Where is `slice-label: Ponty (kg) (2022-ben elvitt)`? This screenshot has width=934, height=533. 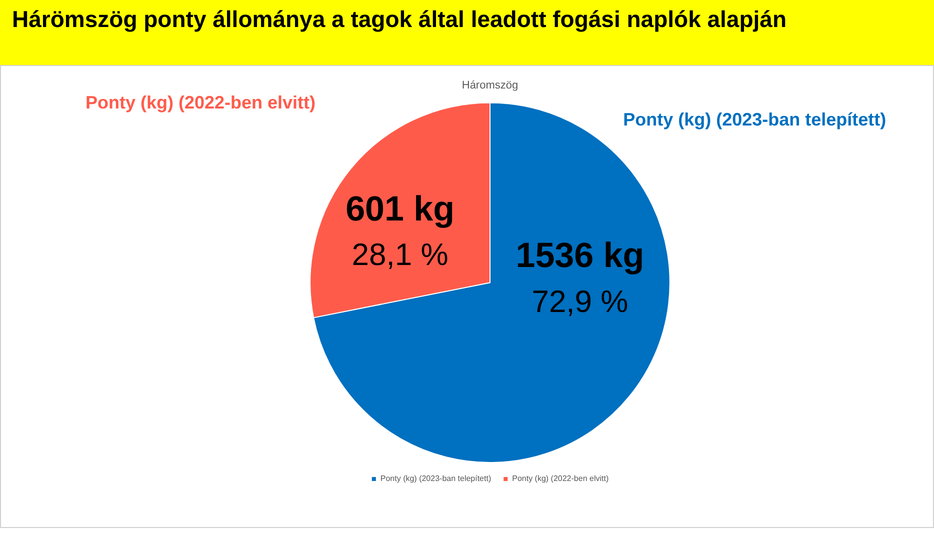 slice-label: Ponty (kg) (2022-ben elvitt) is located at coordinates (200, 102).